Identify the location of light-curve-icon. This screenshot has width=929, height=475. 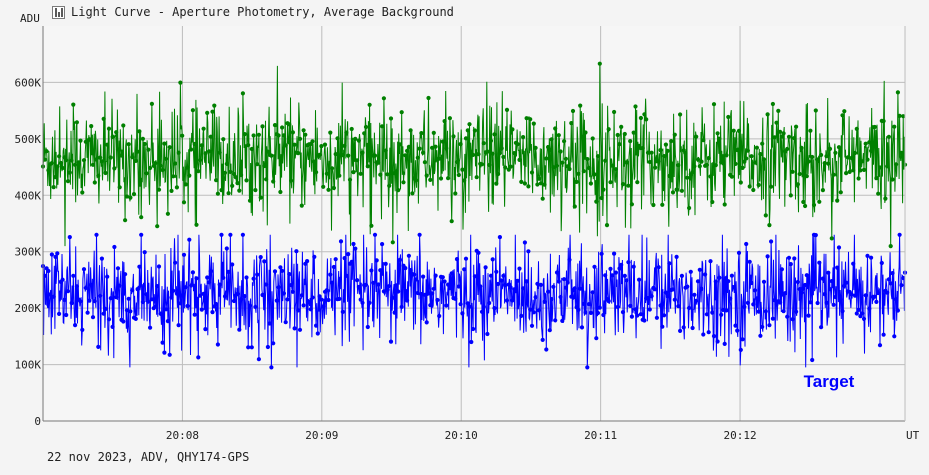
(58, 12).